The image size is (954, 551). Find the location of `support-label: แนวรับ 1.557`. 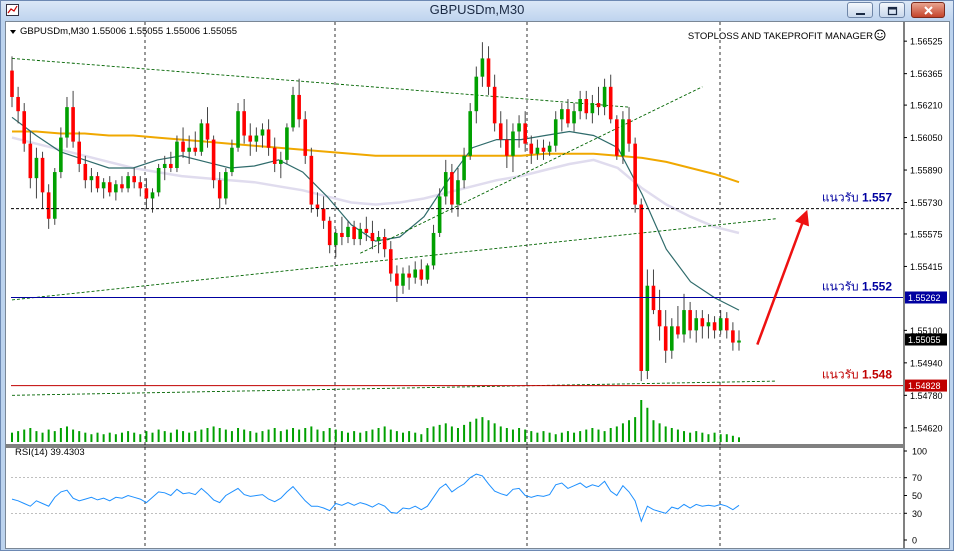

support-label: แนวรับ 1.557 is located at coordinates (857, 198).